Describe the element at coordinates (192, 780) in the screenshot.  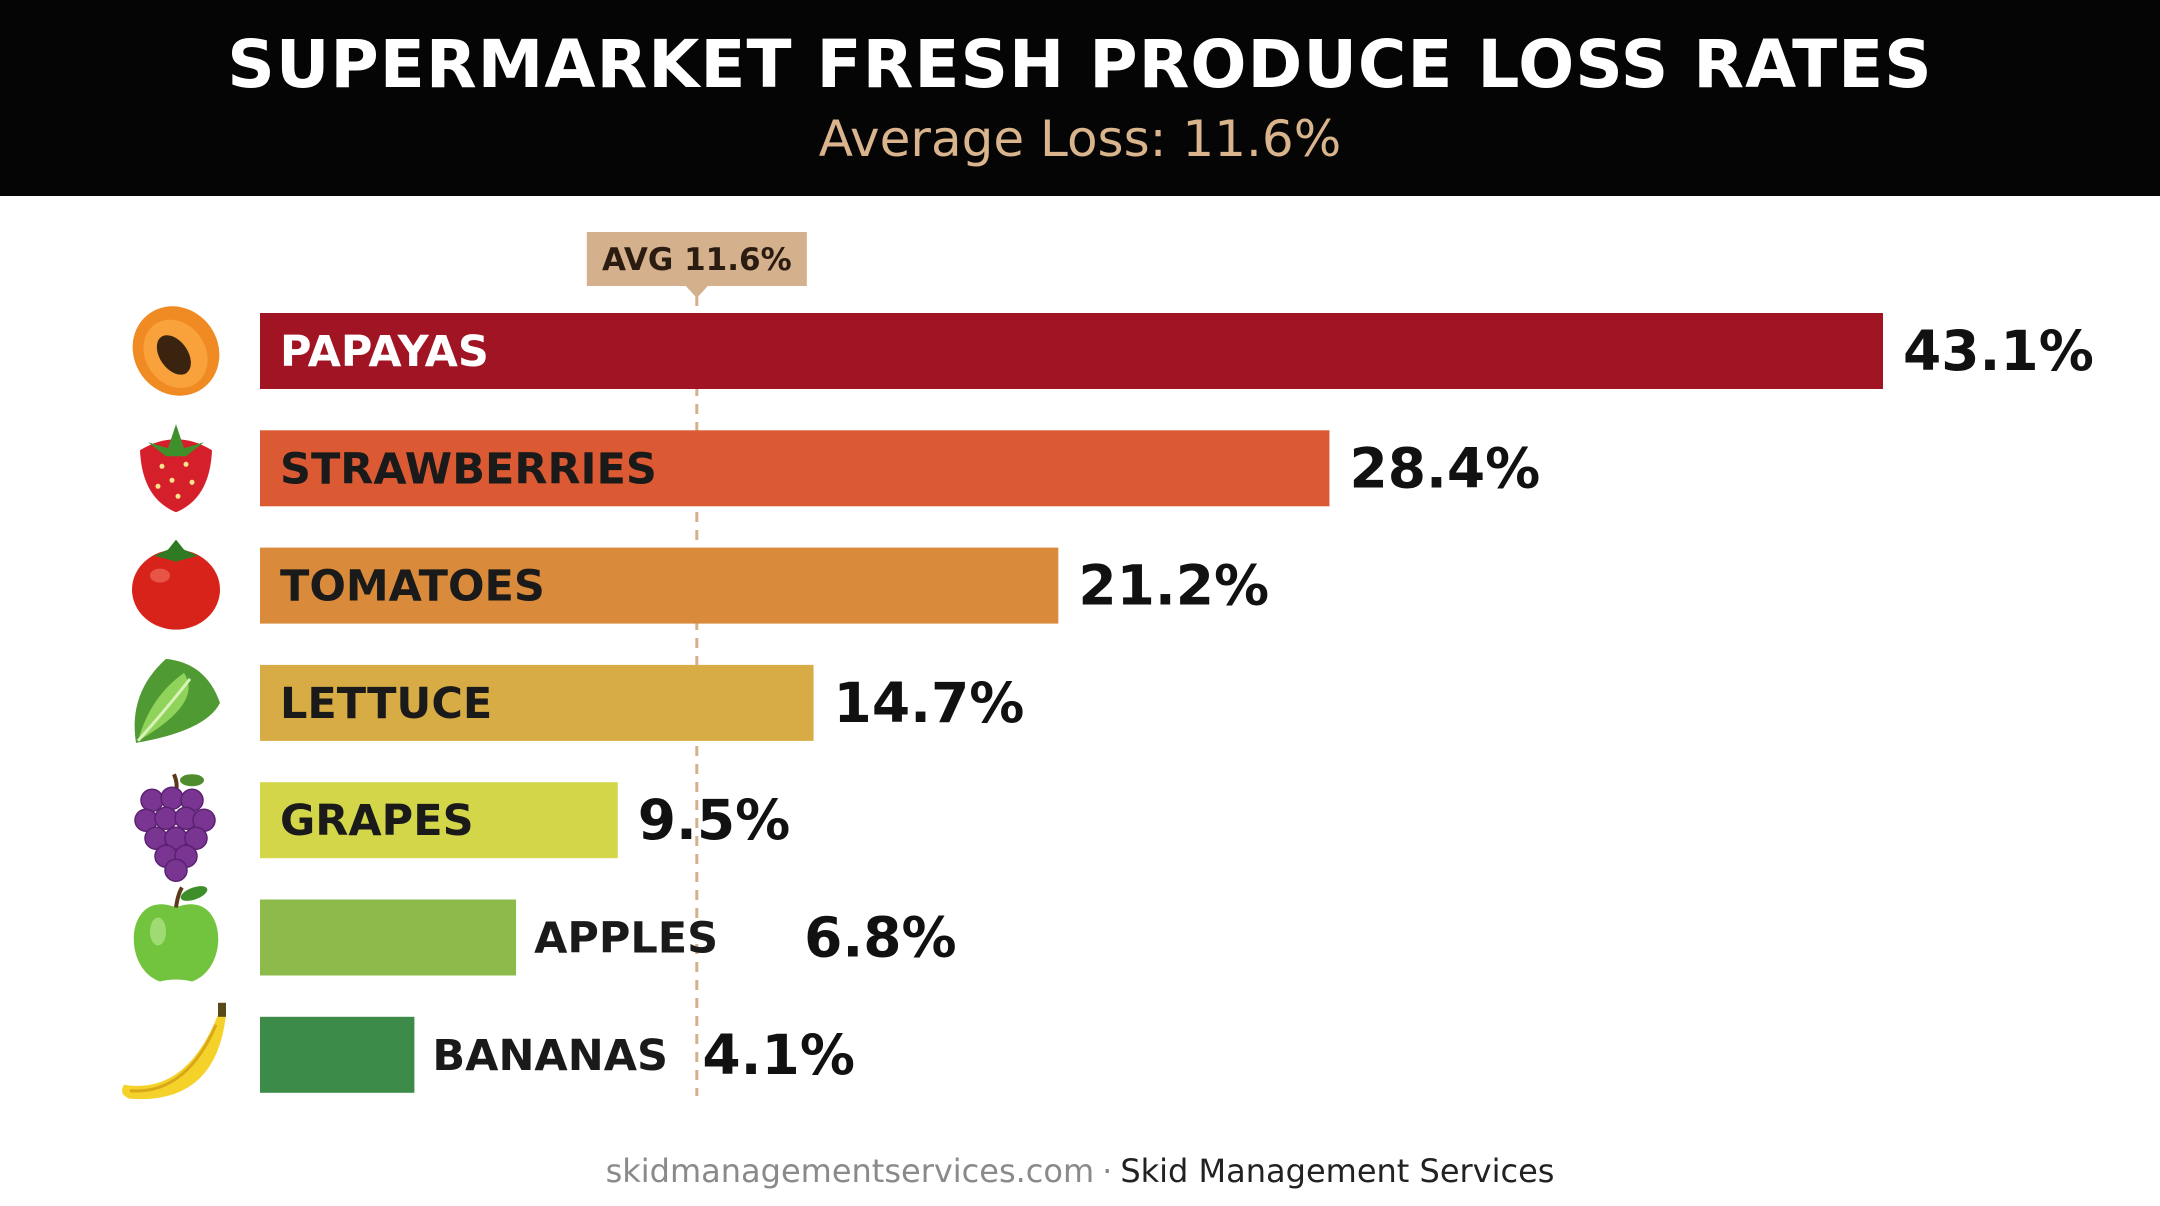
I see `grapes-leaf` at that location.